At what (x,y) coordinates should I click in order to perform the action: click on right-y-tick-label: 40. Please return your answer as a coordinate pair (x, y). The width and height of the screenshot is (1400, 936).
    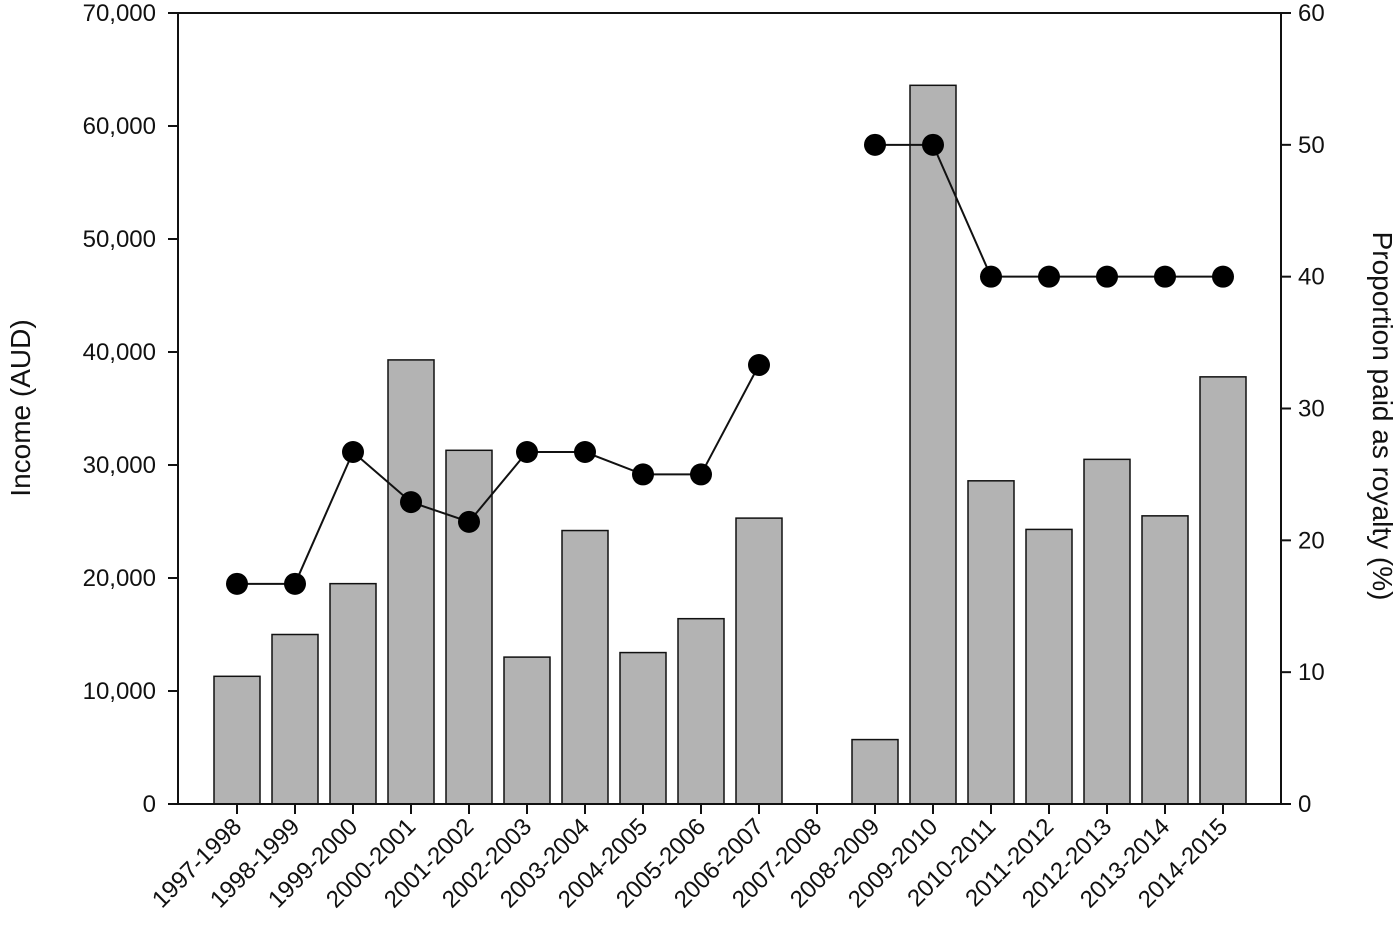
    Looking at the image, I should click on (1311, 277).